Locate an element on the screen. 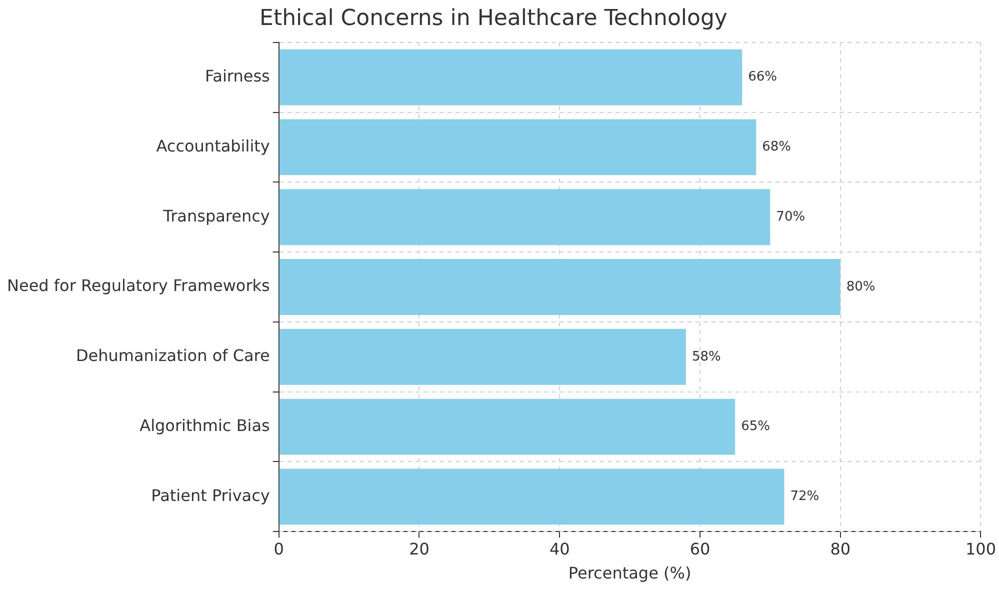 The image size is (999, 592). data-label: 66% is located at coordinates (763, 77).